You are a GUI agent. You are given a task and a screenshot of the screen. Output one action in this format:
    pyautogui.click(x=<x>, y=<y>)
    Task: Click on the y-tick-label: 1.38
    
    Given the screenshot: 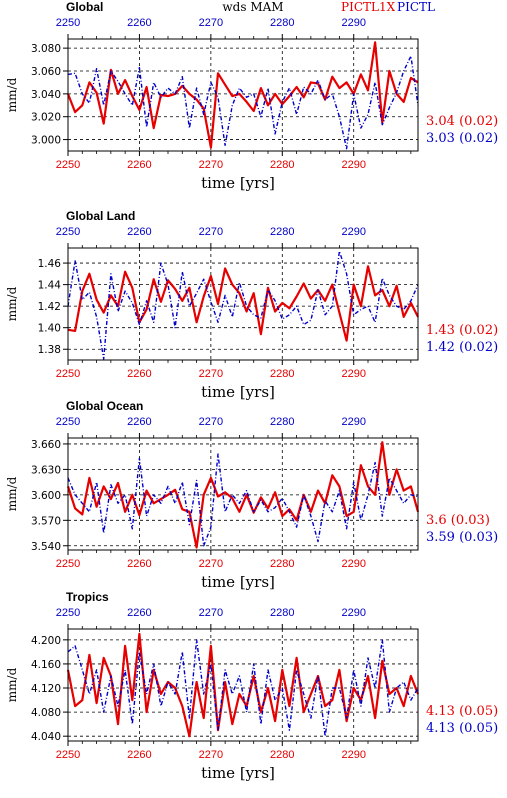 What is the action you would take?
    pyautogui.click(x=49, y=350)
    